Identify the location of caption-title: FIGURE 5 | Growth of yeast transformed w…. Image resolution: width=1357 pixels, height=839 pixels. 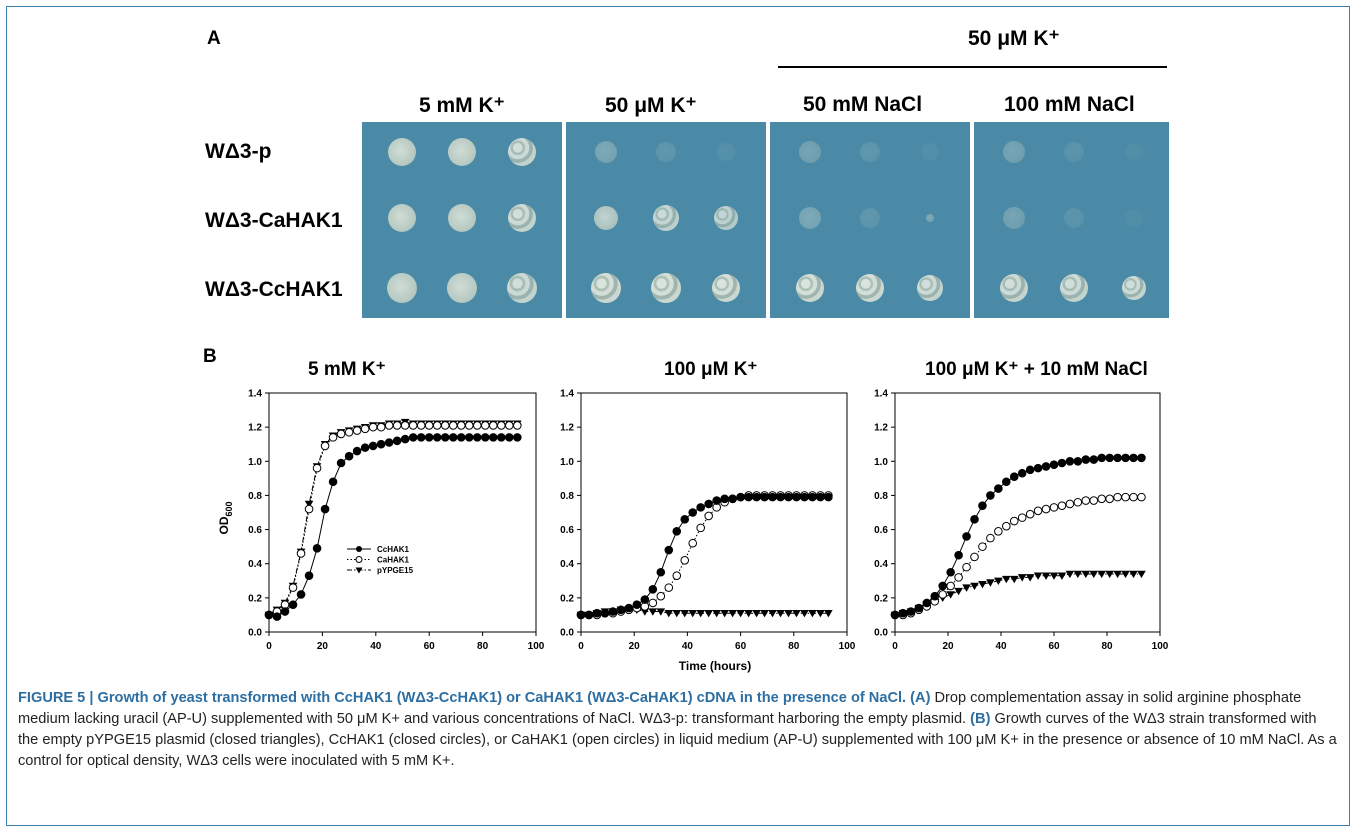
(462, 698).